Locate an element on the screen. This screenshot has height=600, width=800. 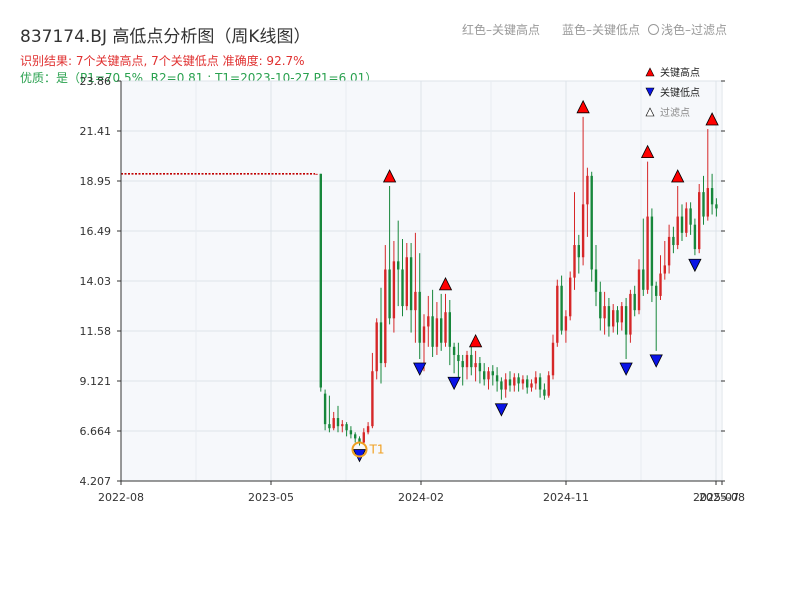
y-tick-label: 9.121 is located at coordinates (96, 381).